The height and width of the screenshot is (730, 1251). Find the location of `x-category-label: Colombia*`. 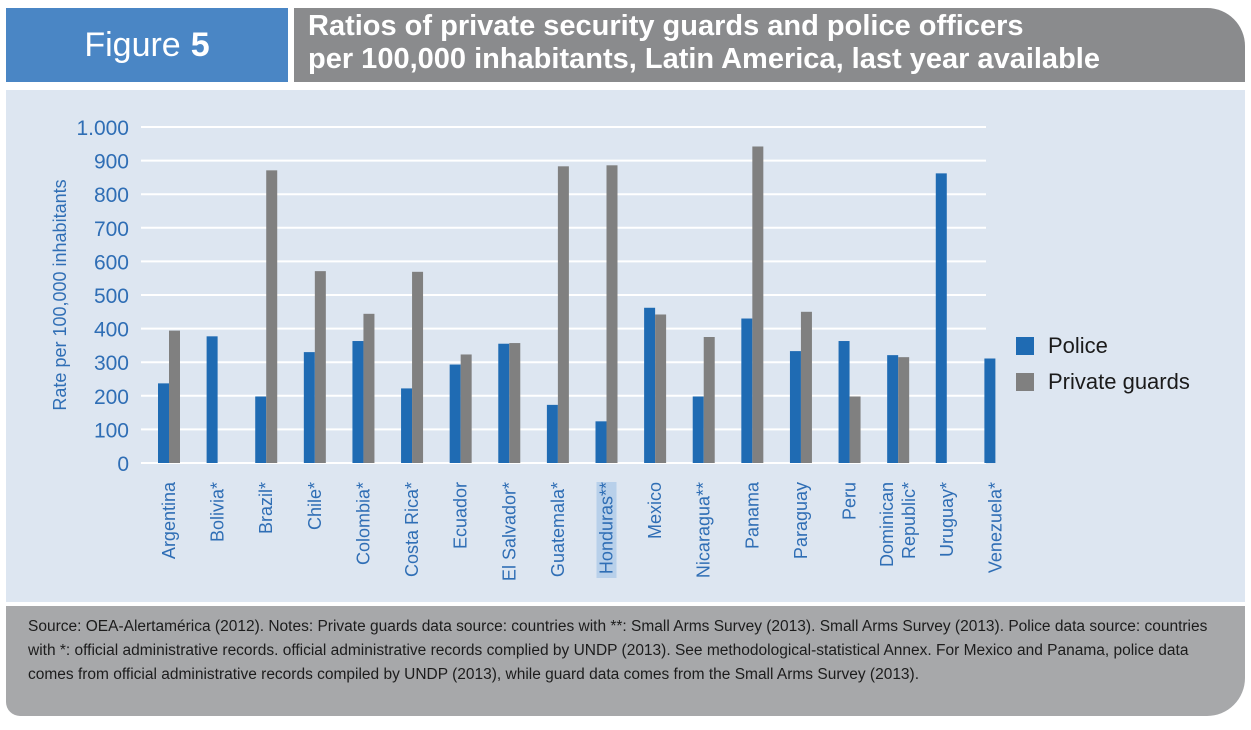

x-category-label: Colombia* is located at coordinates (363, 523).